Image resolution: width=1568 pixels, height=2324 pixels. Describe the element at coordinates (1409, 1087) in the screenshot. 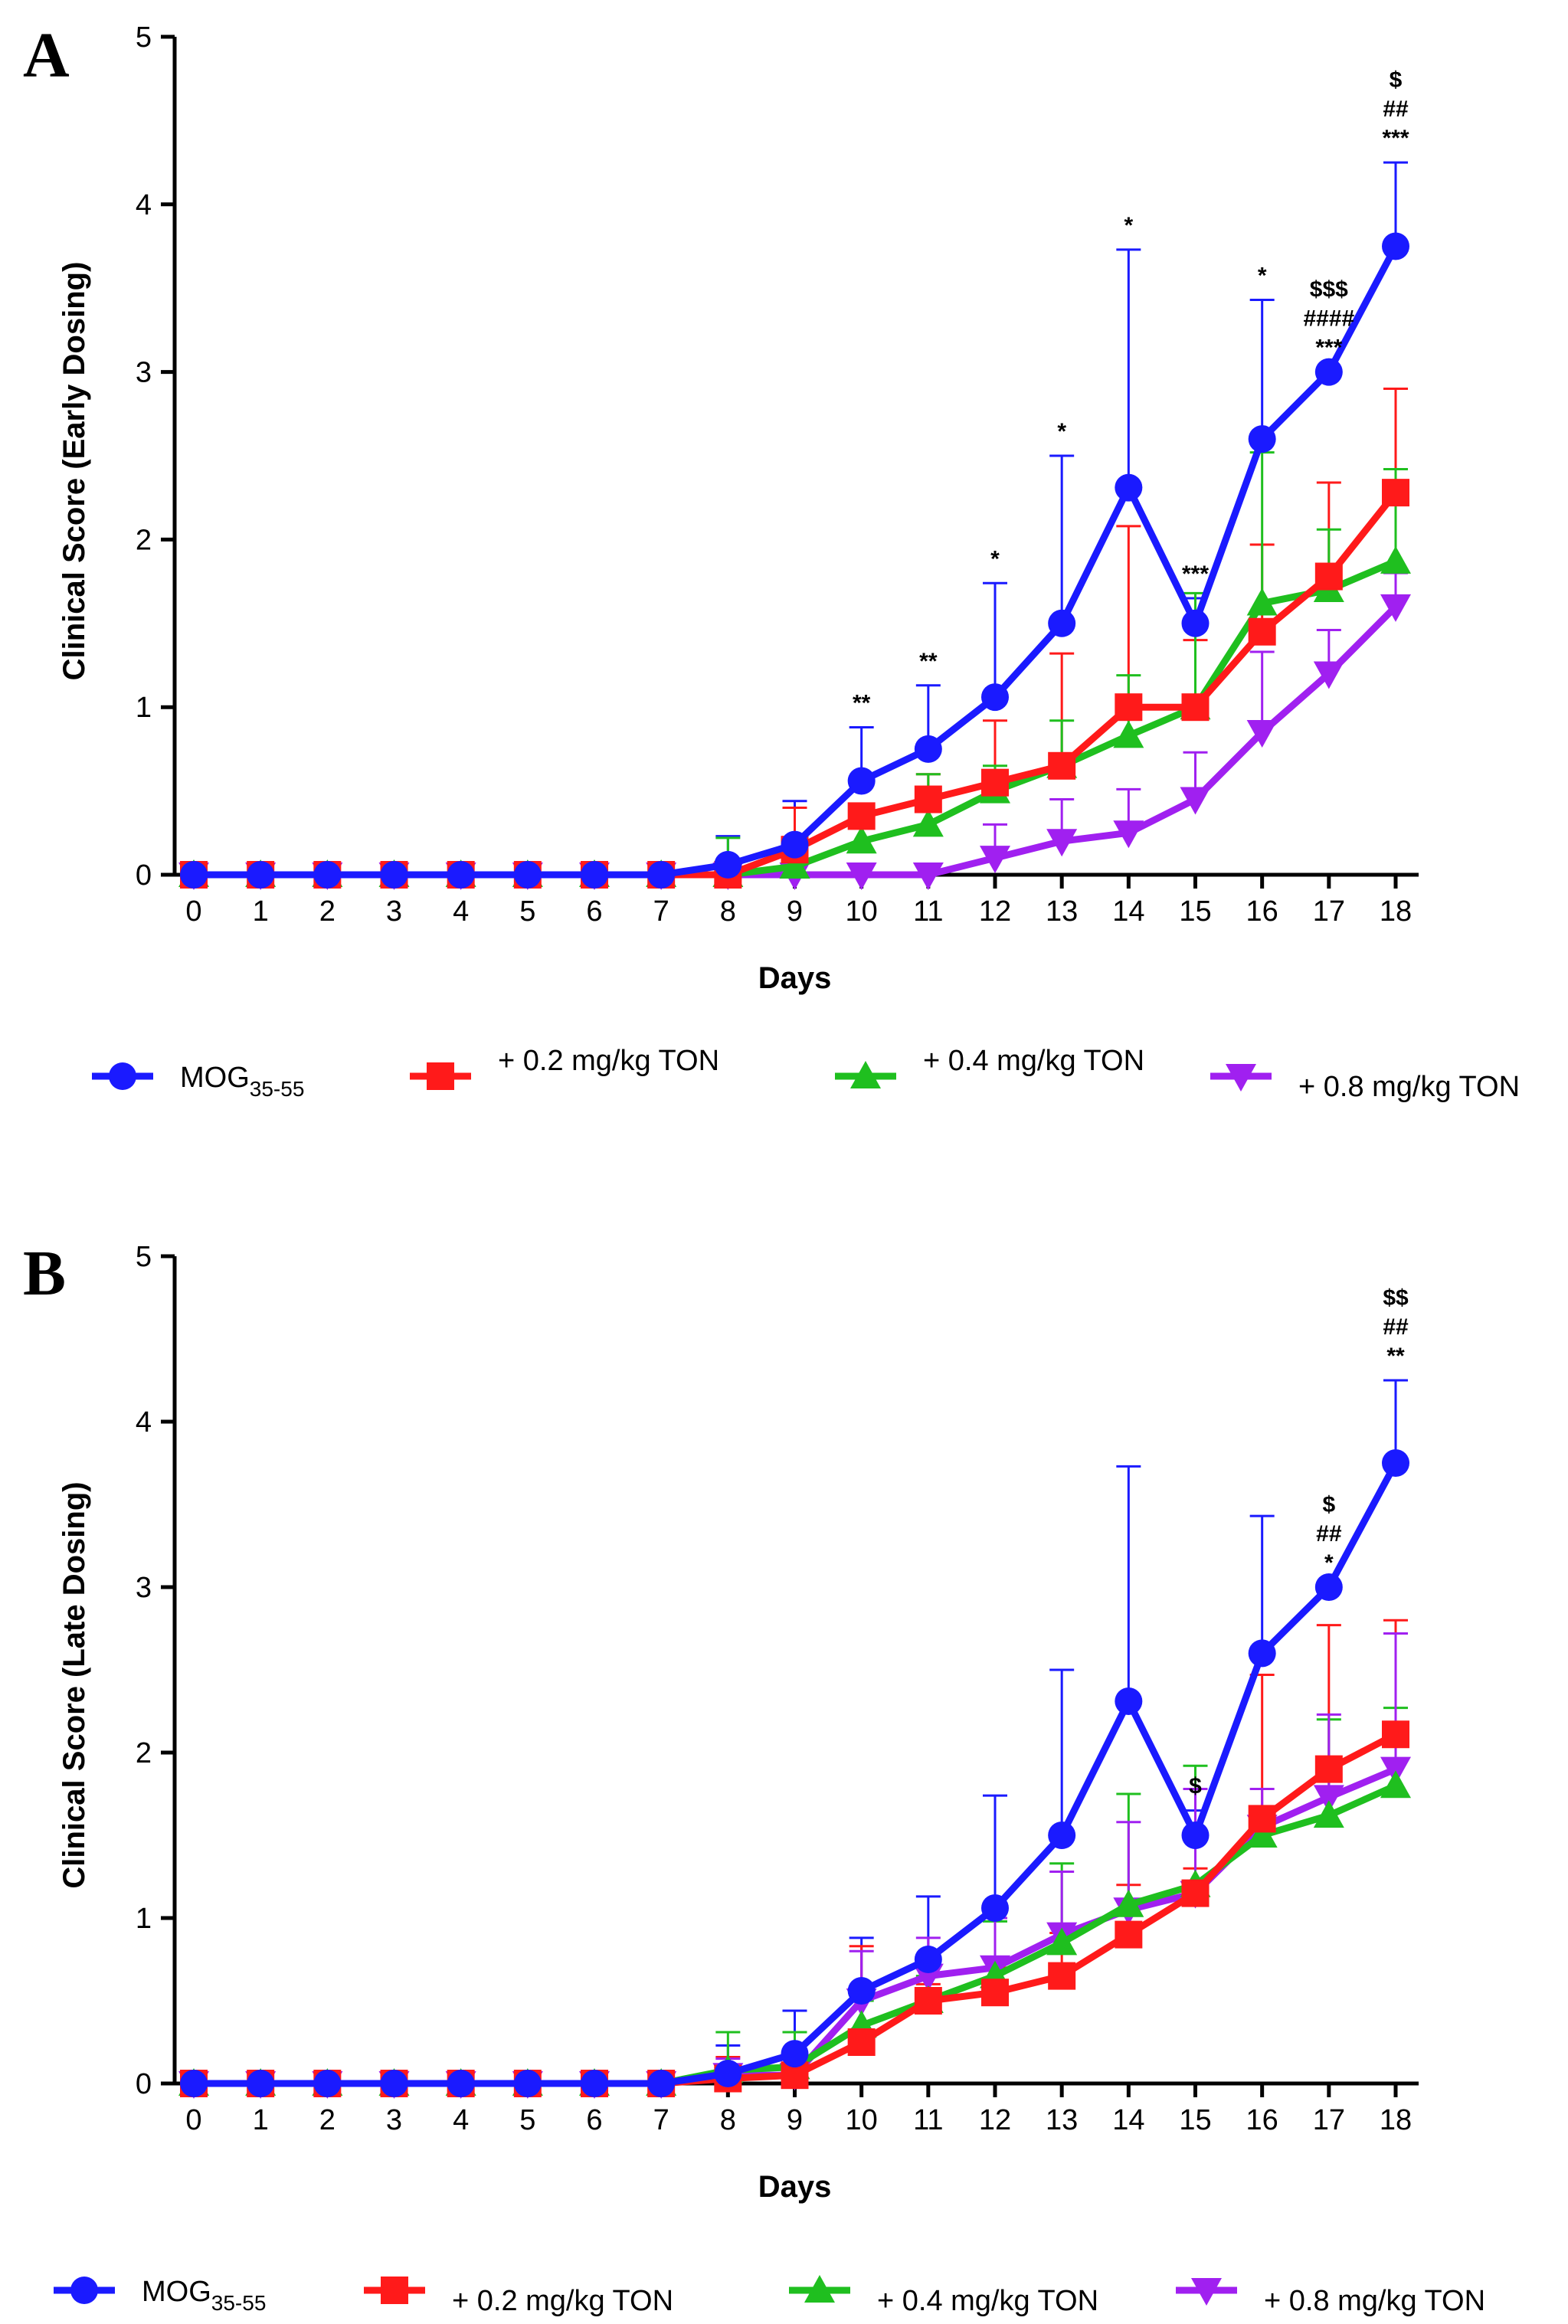

I see `legend-label: + 0.8 mg/kg TON` at that location.